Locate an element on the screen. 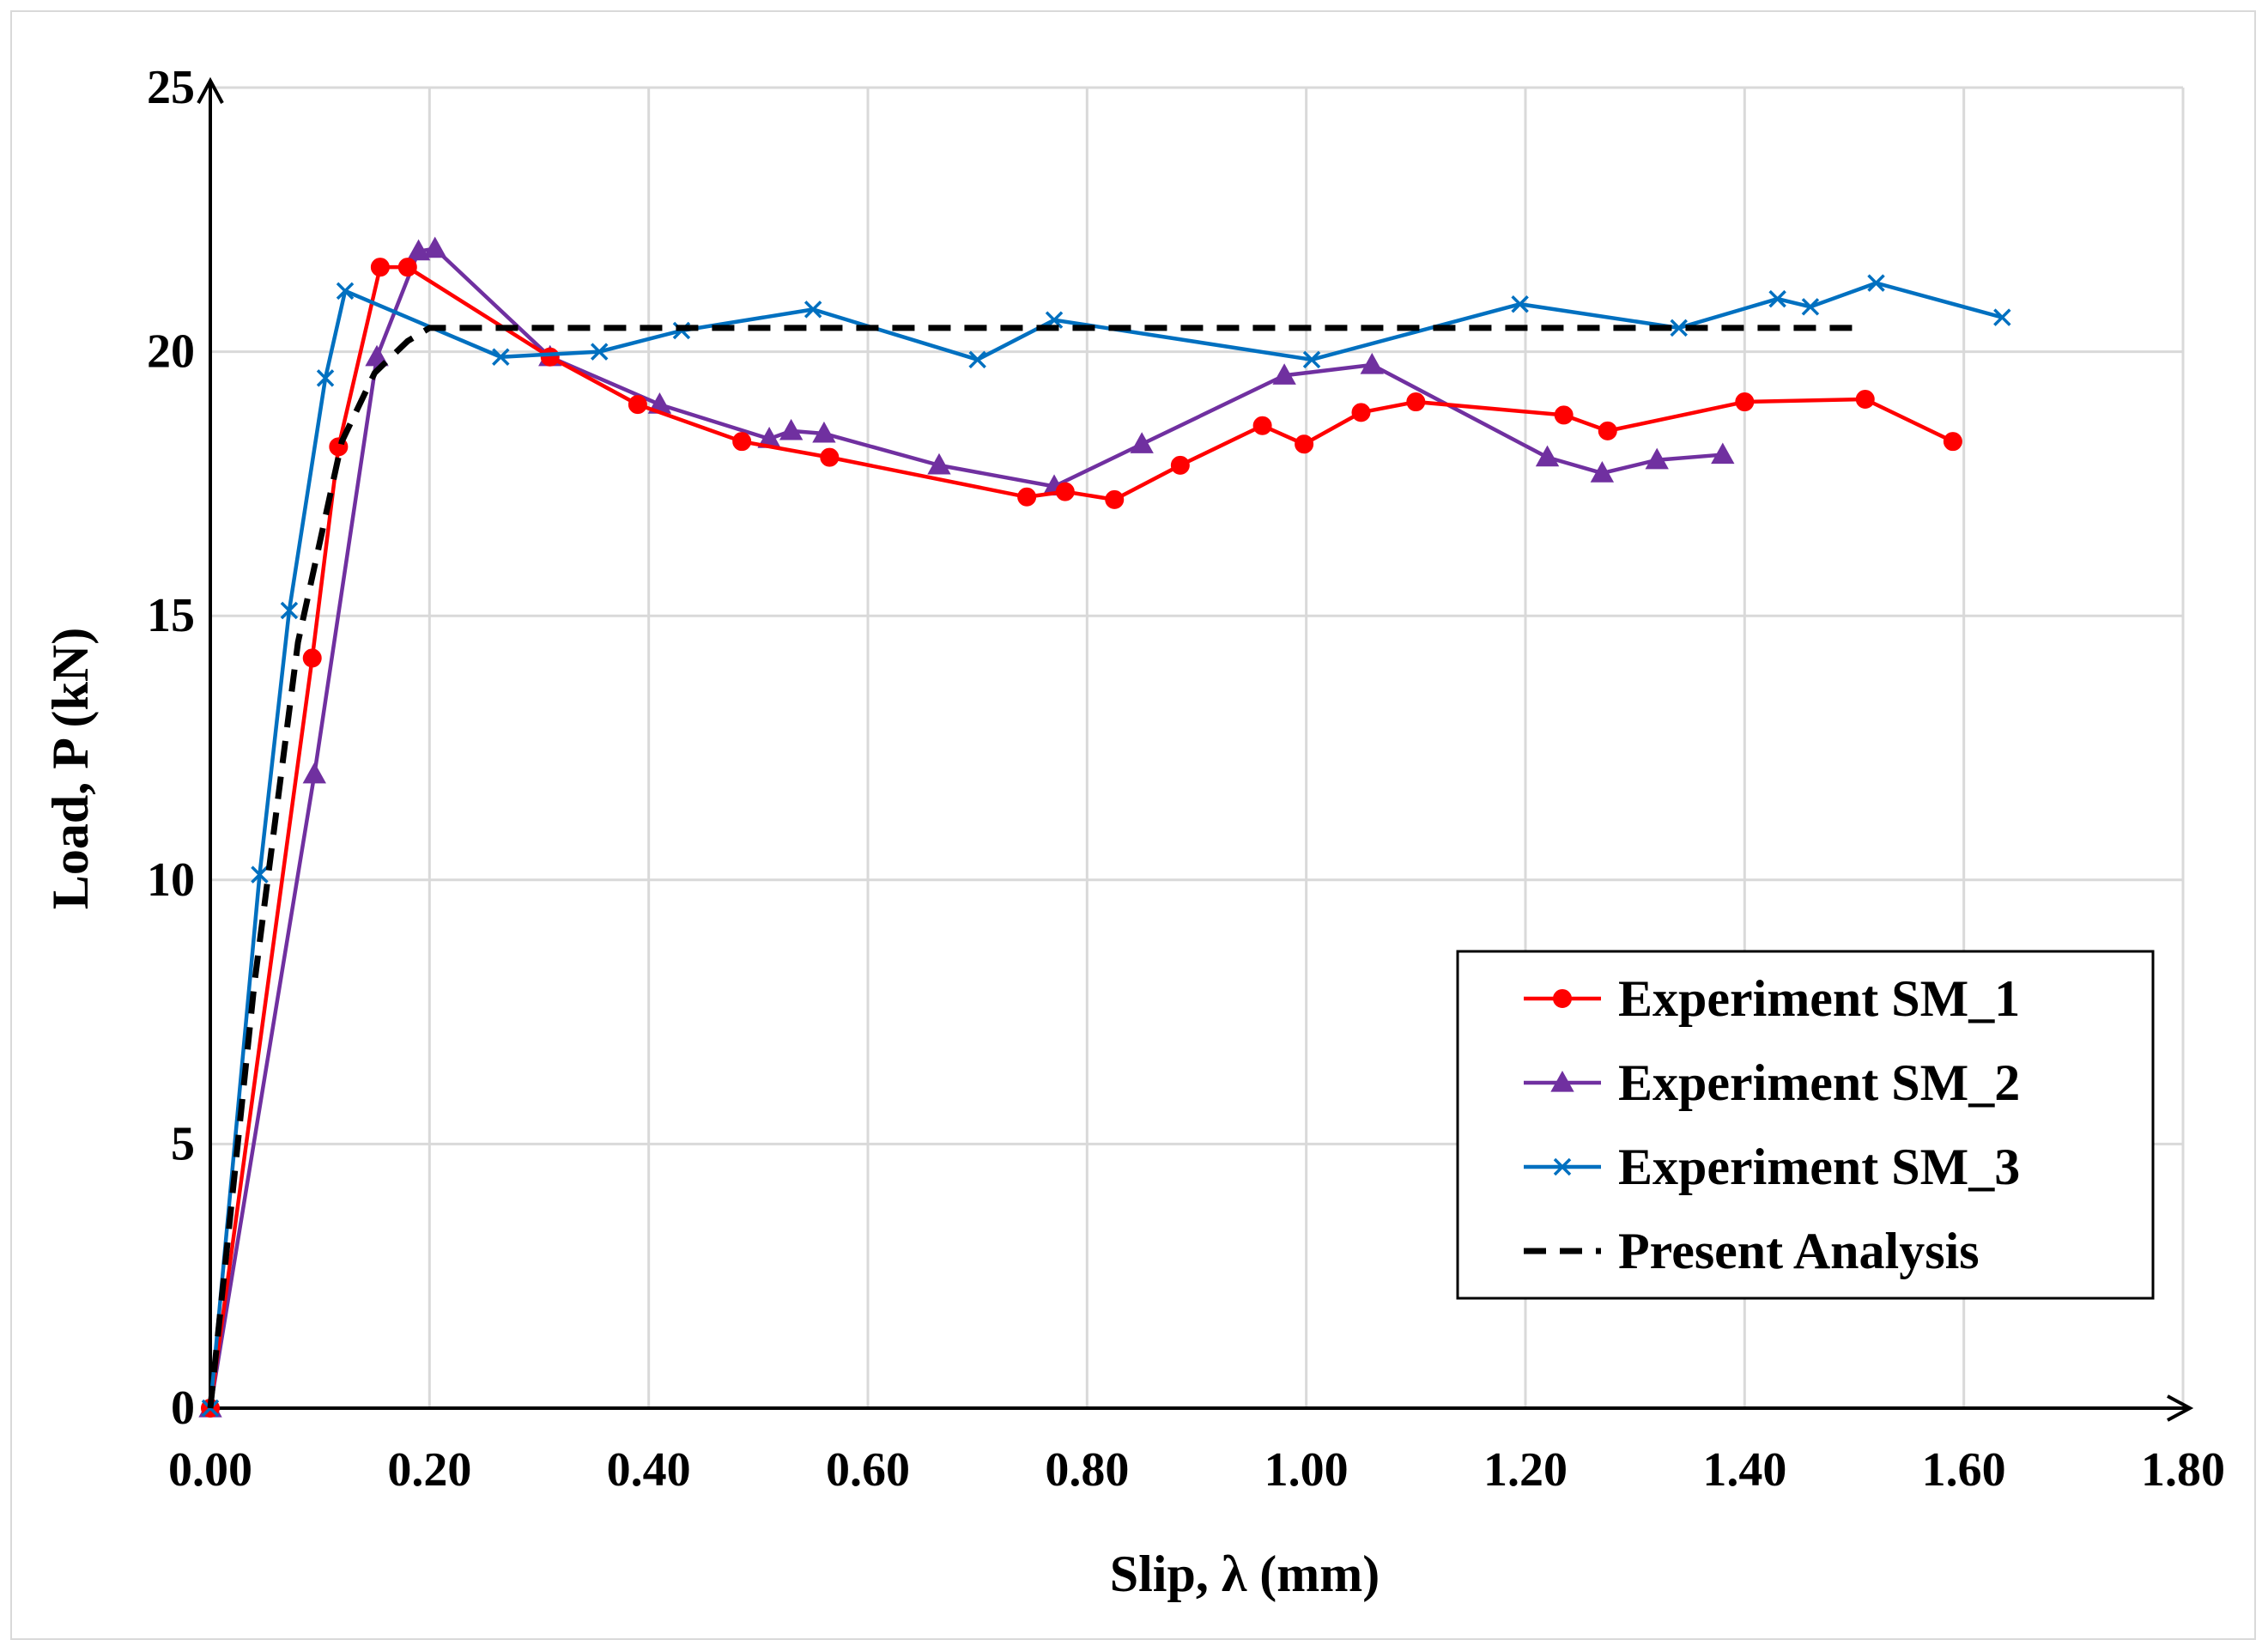 Image resolution: width=2268 pixels, height=1652 pixels. y-tick-label: 10 is located at coordinates (171, 880).